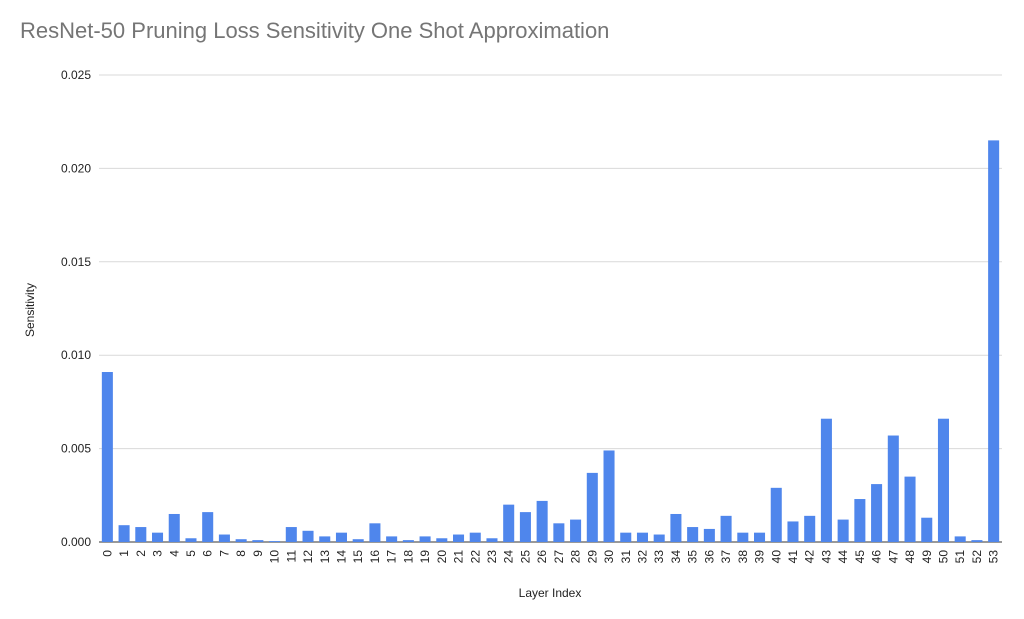  Describe the element at coordinates (693, 557) in the screenshot. I see `x-tick-label: 35` at that location.